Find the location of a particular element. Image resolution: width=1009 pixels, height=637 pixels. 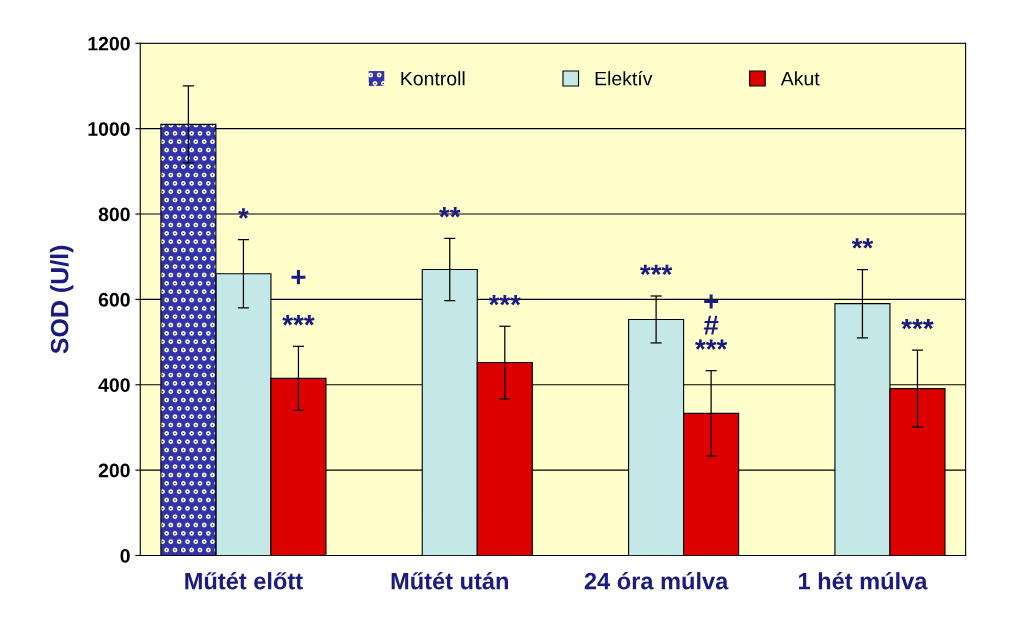

x-tick-label: 24 óra múlva is located at coordinates (656, 580).